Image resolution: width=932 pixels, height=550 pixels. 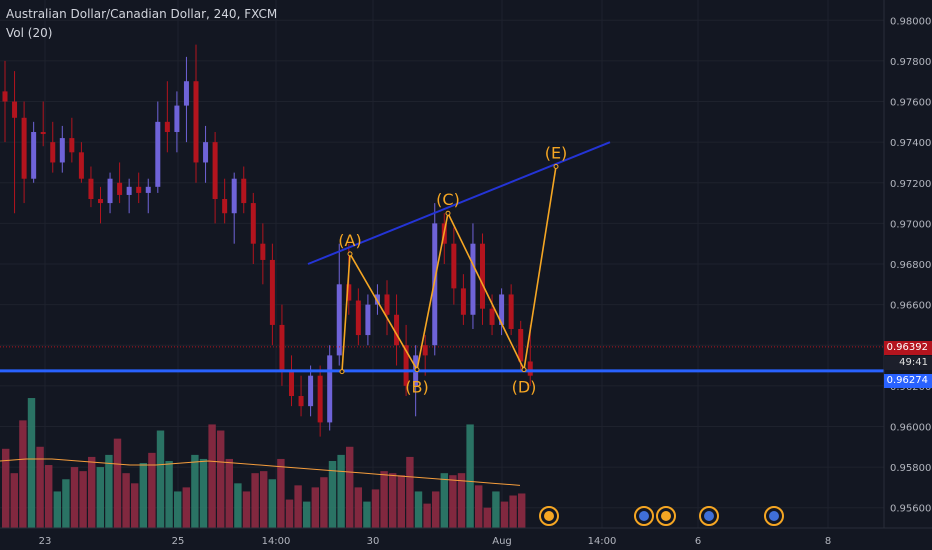 I want to click on time-tick-label: 23, so click(x=45, y=541).